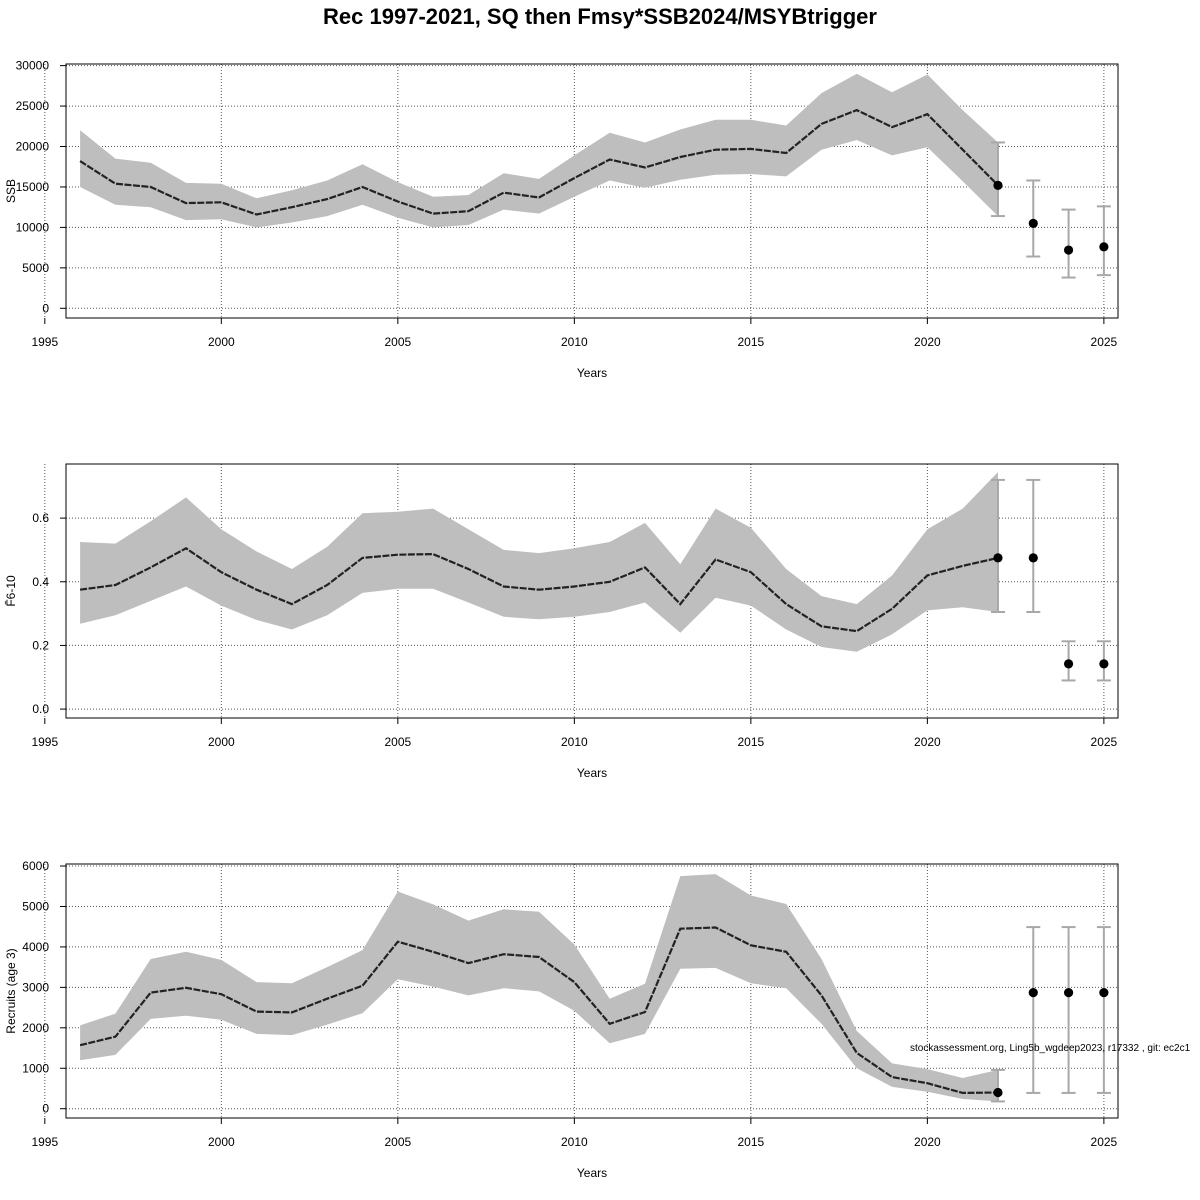 Image resolution: width=1200 pixels, height=1200 pixels. Describe the element at coordinates (33, 106) in the screenshot. I see `y-tick-label: 25000` at that location.